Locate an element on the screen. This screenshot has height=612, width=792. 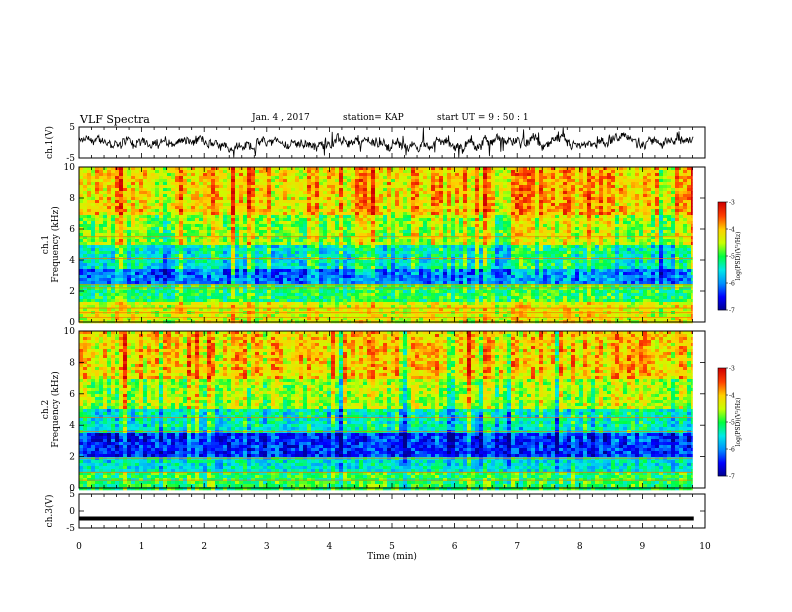
ch1-waveform-trace is located at coordinates (386, 142).